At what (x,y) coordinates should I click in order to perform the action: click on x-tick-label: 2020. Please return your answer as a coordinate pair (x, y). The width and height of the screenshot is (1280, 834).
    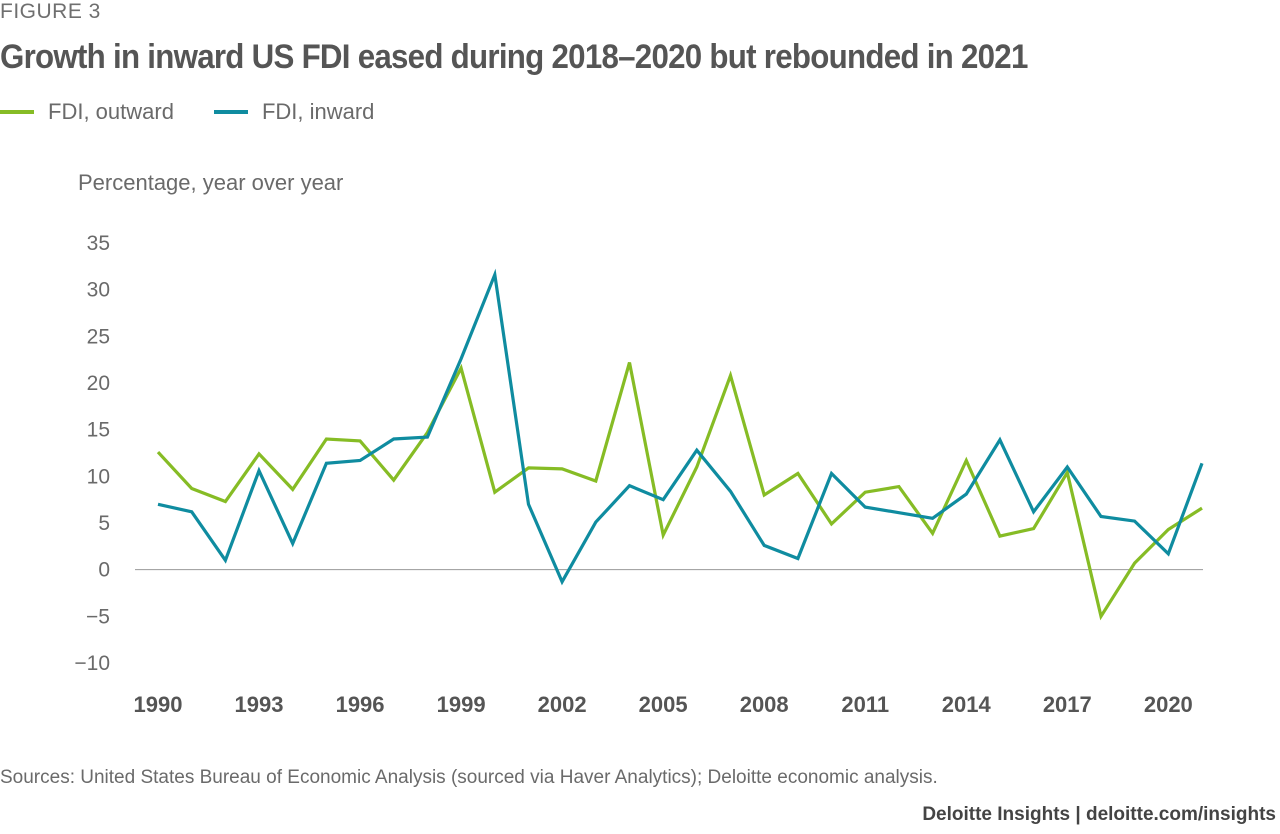
    Looking at the image, I should click on (1168, 704).